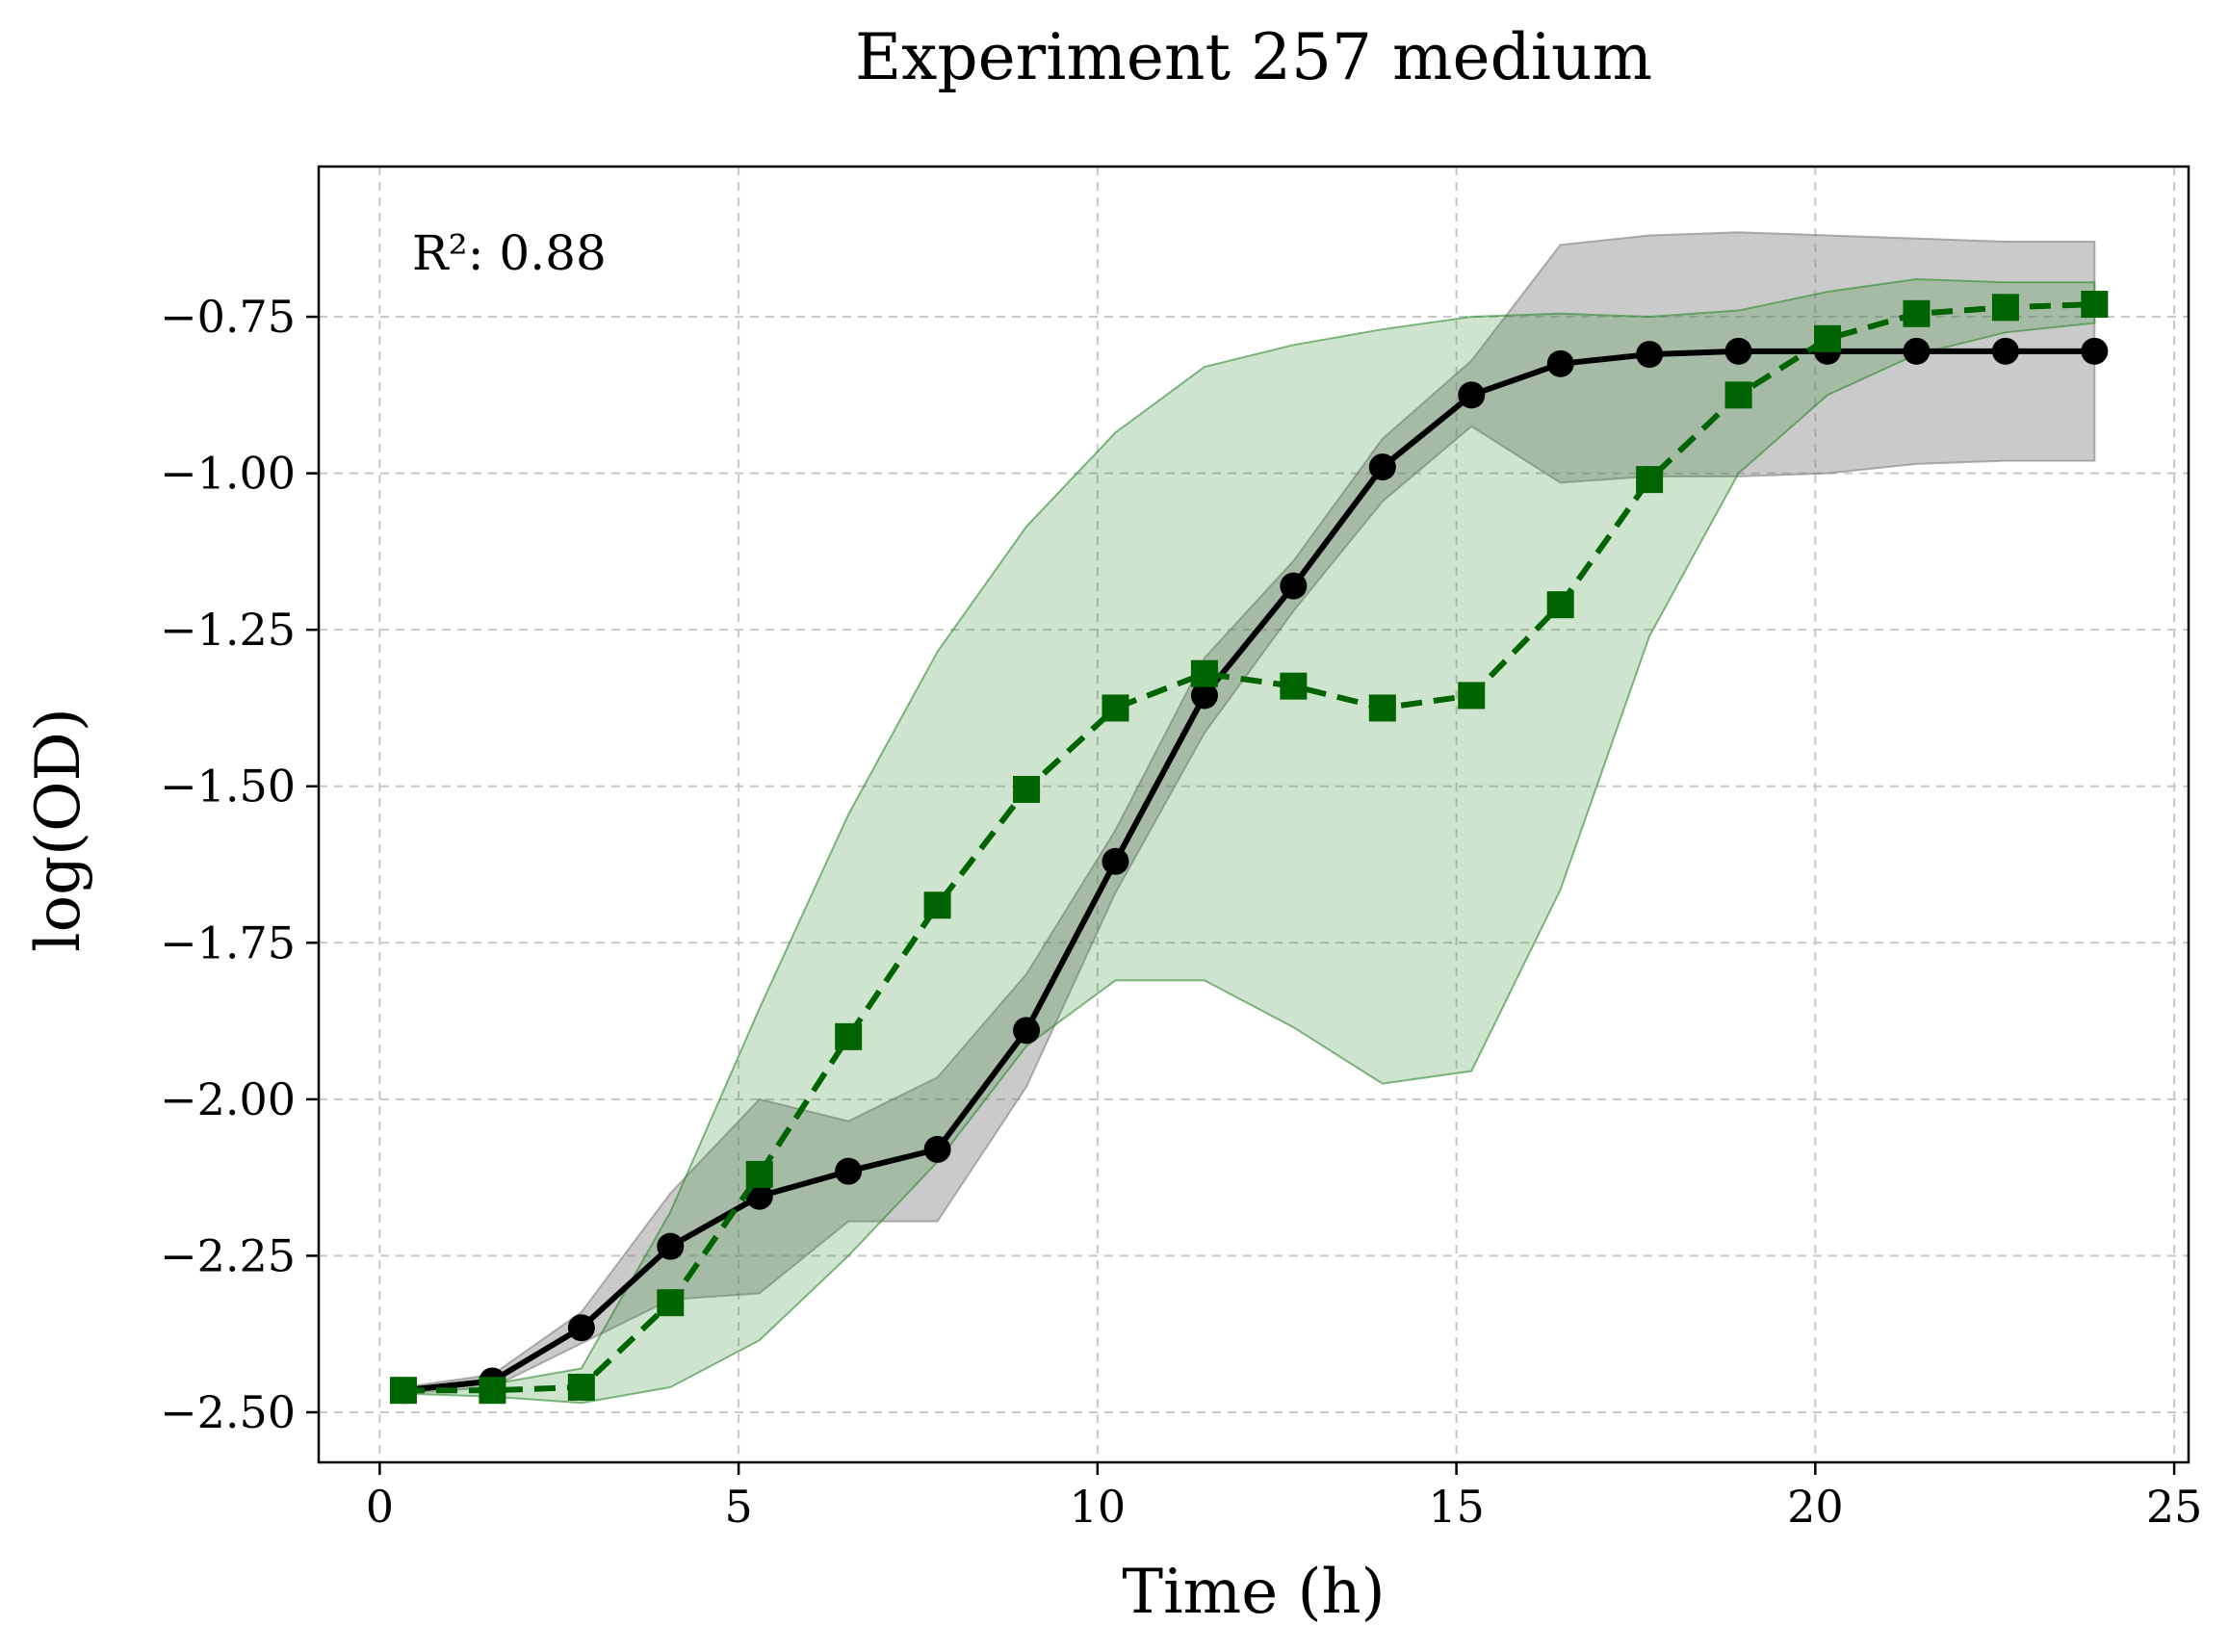 This screenshot has height=1652, width=2229. I want to click on x-tick-label: 25, so click(2174, 1507).